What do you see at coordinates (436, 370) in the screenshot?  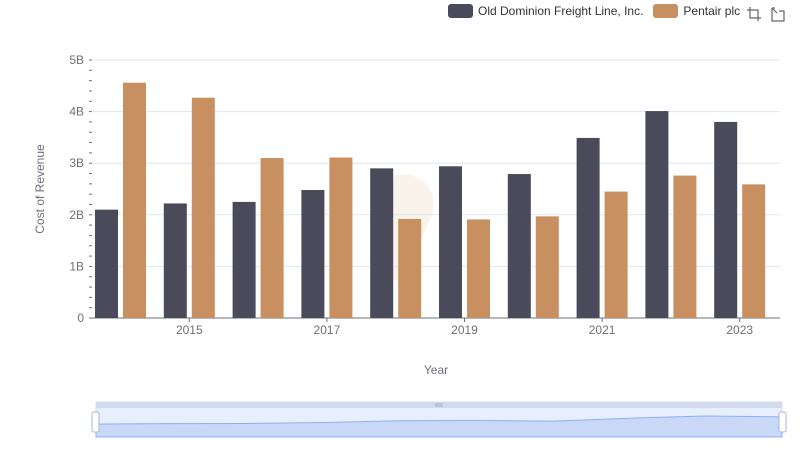 I see `x-axis-title: Year` at bounding box center [436, 370].